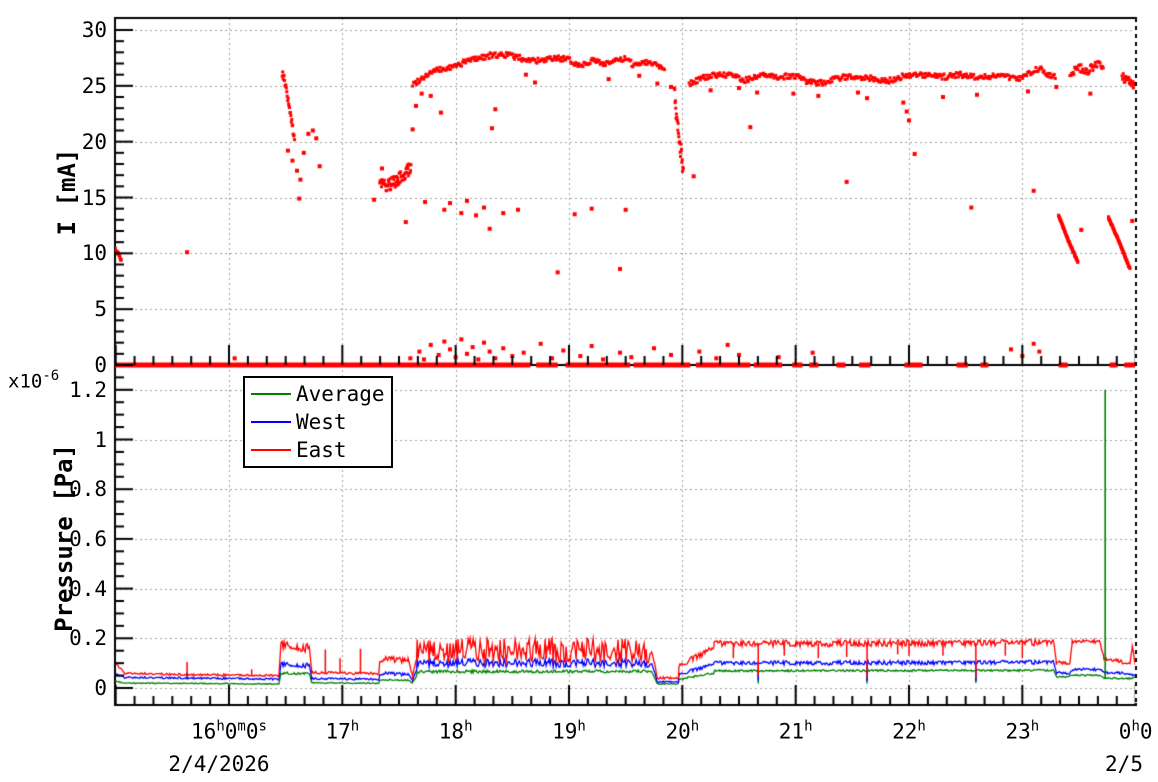  Describe the element at coordinates (219, 764) in the screenshot. I see `date-label-start: 2/4/2026` at that location.